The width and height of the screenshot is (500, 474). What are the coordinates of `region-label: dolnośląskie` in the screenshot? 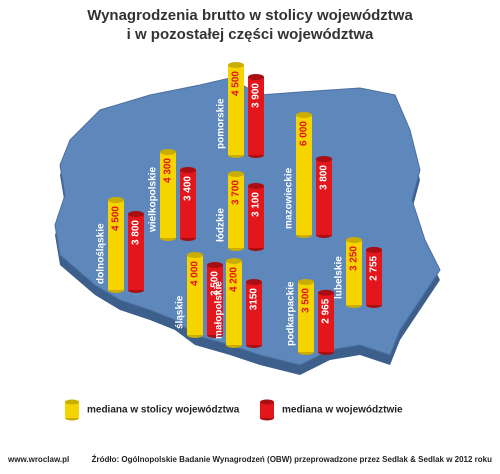 It's located at (101, 253).